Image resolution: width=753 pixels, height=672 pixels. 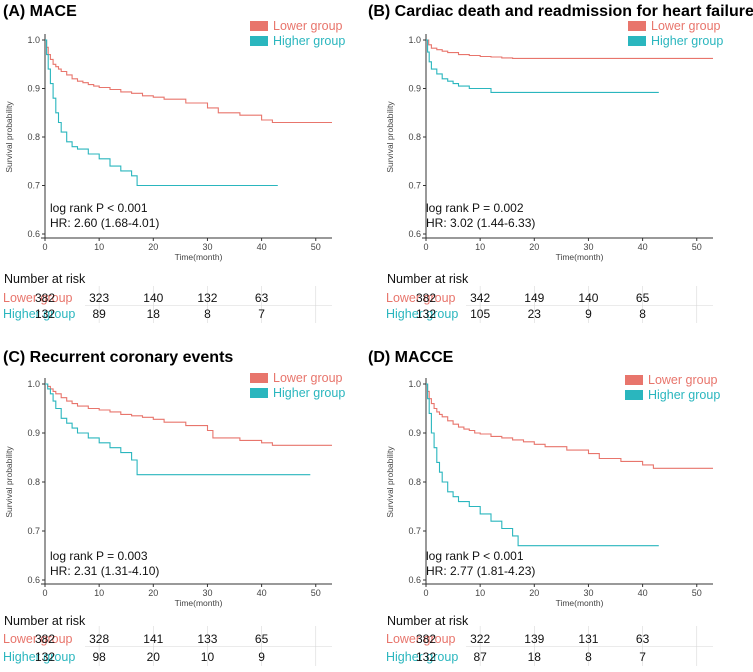 I want to click on panel-title: (D) MACCE, so click(x=411, y=357).